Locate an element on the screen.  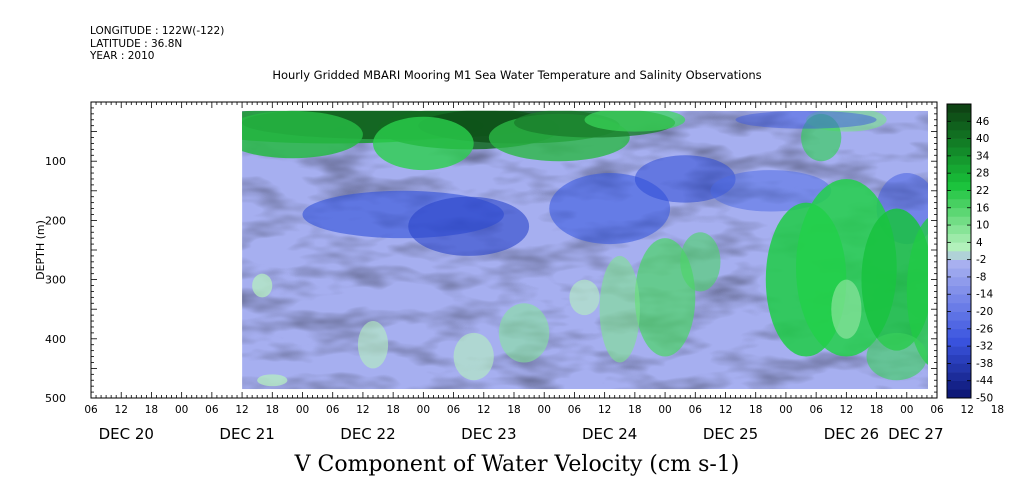
colorbar-label: 22 is located at coordinates (982, 191).